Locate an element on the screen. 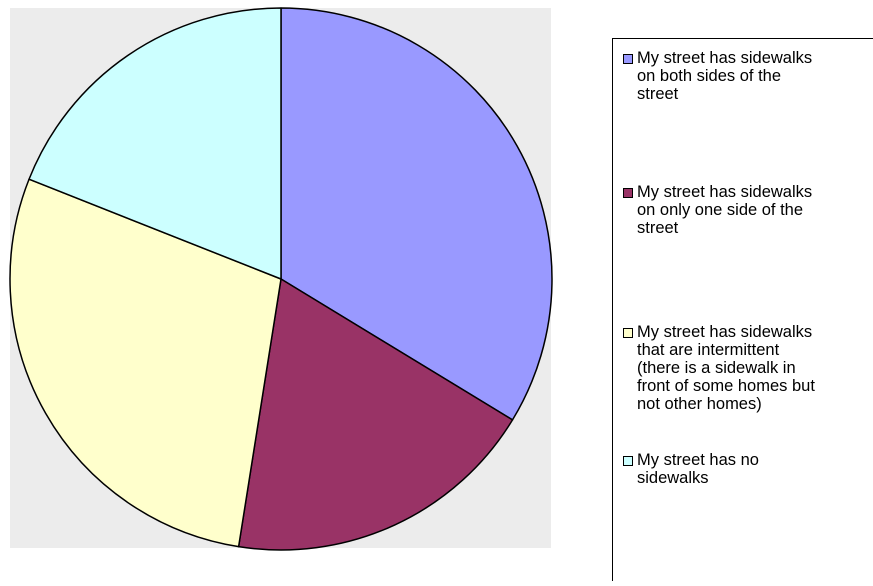 The width and height of the screenshot is (873, 586). legend-label: My street has no sidewalks is located at coordinates (698, 469).